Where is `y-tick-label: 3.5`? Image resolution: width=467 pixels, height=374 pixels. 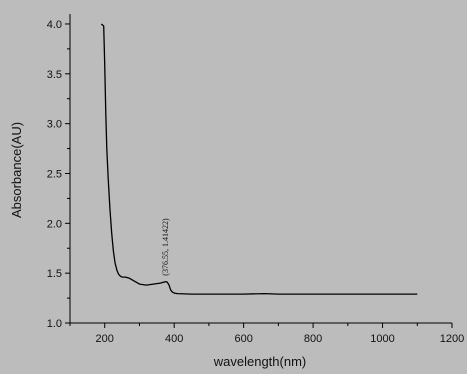
y-tick-label: 3.5 is located at coordinates (54, 75).